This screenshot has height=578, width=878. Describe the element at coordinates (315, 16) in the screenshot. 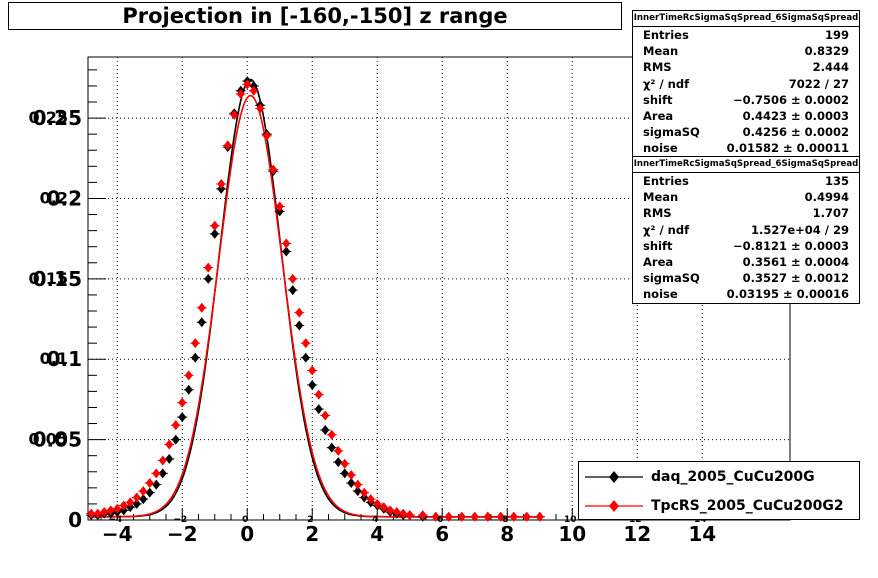

I see `chart-title: Projection in [-160,-150] z range` at that location.